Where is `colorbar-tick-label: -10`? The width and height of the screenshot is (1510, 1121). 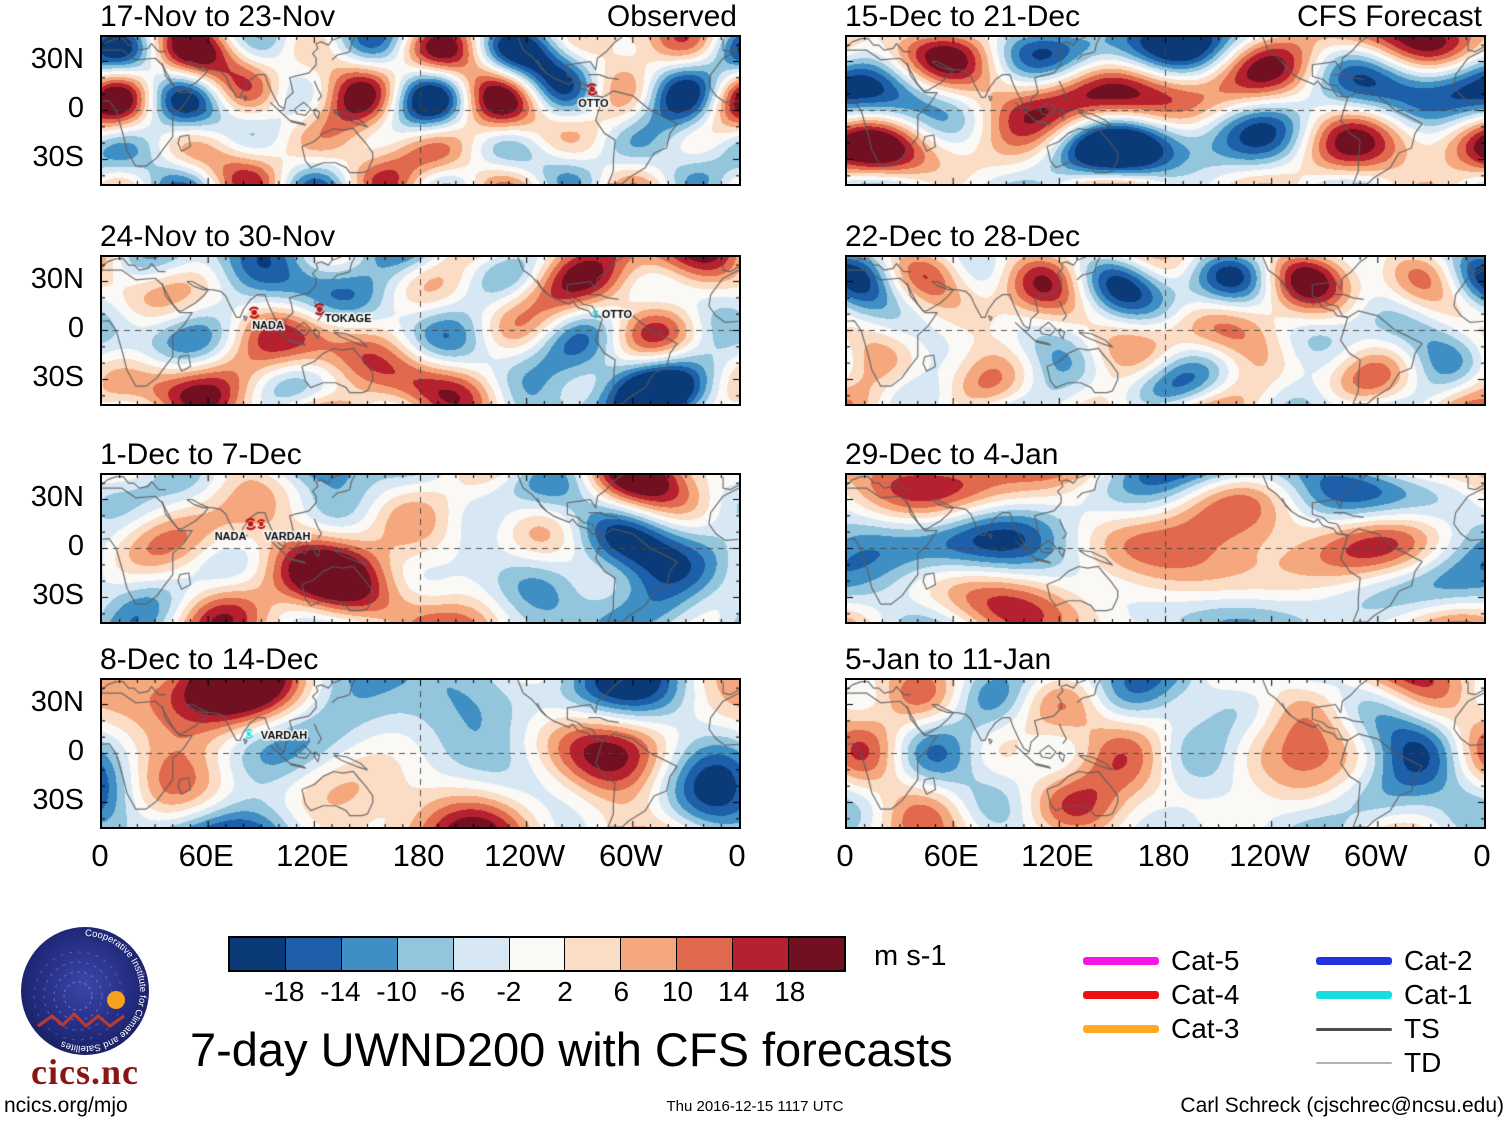
colorbar-tick-label: -10 is located at coordinates (396, 991).